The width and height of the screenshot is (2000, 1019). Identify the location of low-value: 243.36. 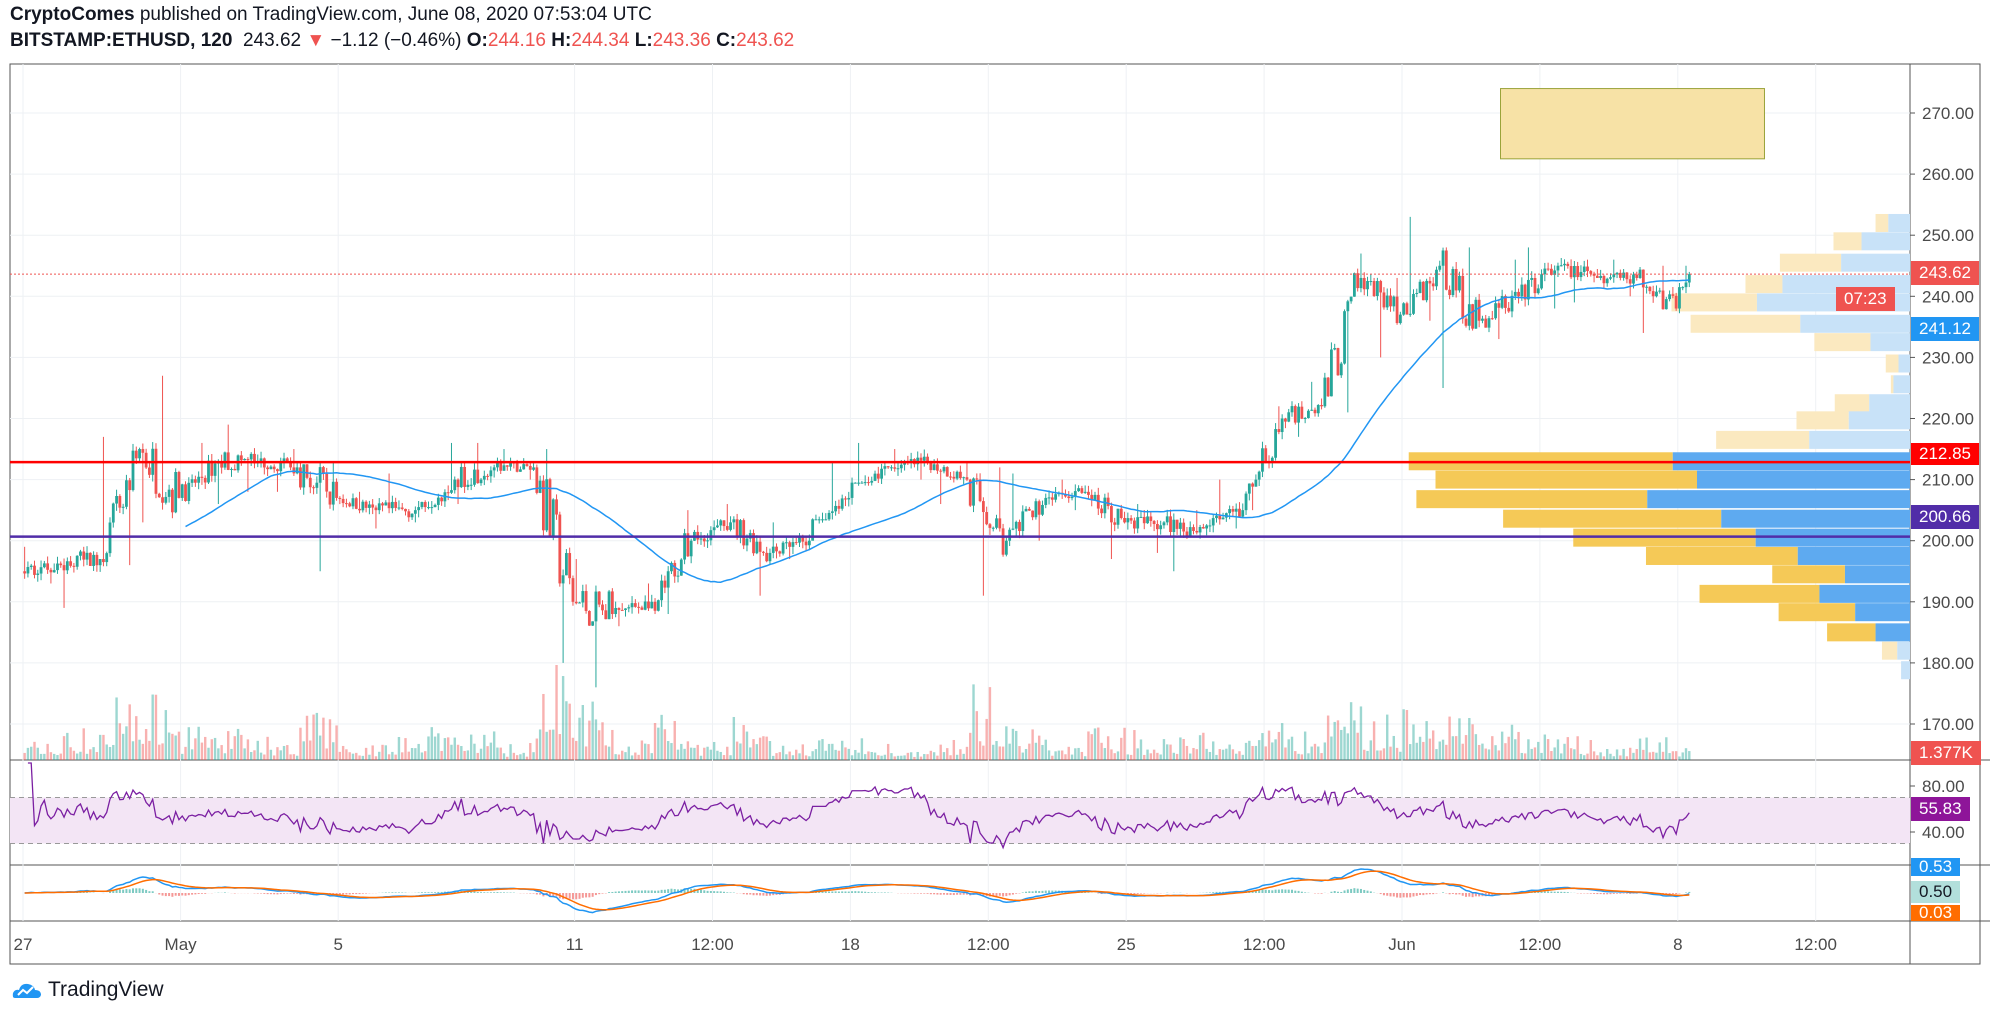
(681, 40).